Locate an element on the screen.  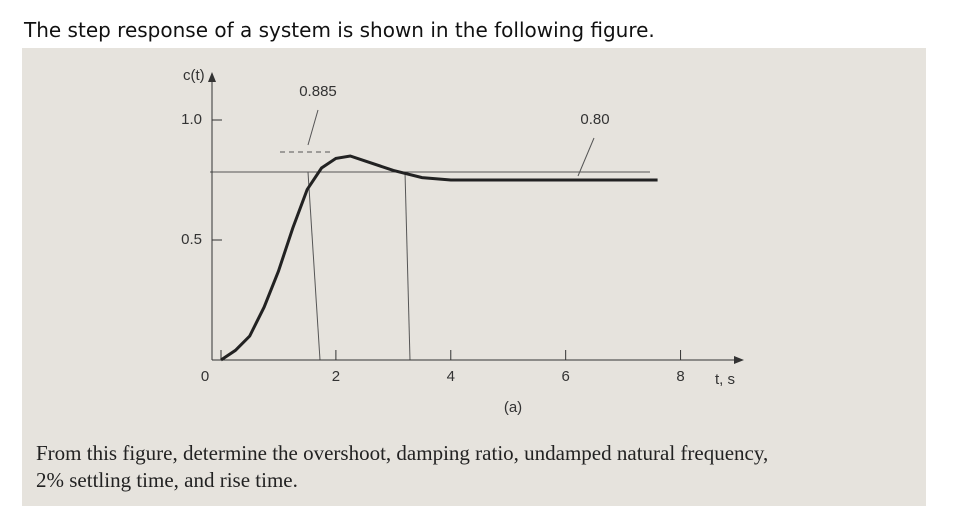
y-tick-label: 0.5 is located at coordinates (191, 239).